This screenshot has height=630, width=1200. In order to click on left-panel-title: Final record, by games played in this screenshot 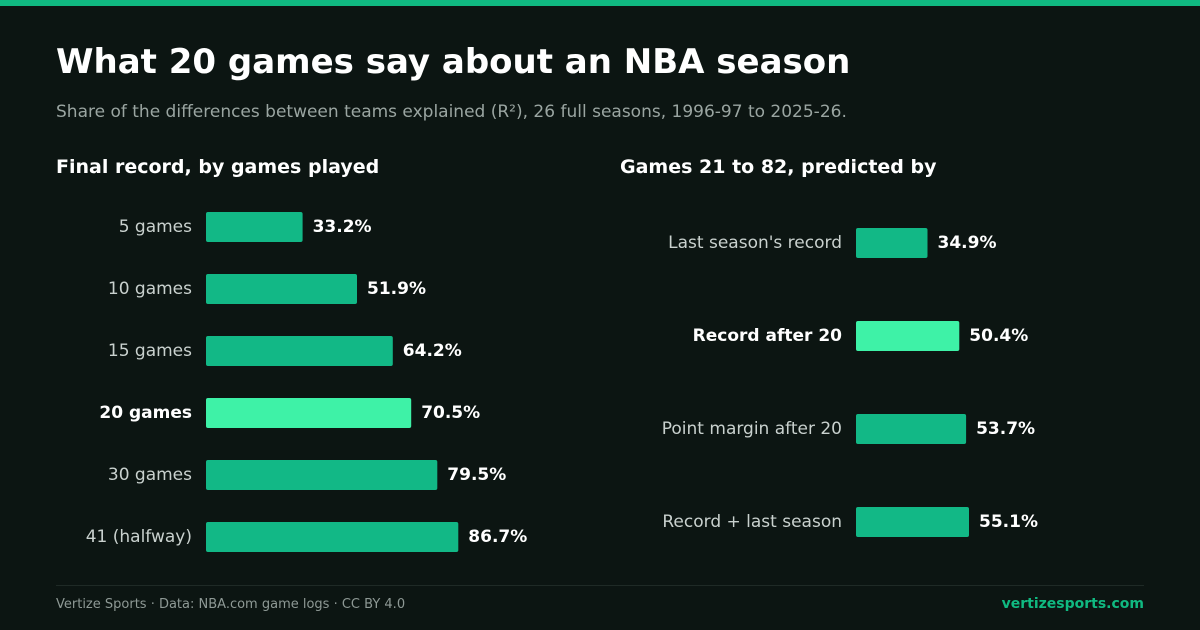, I will do `click(218, 167)`.